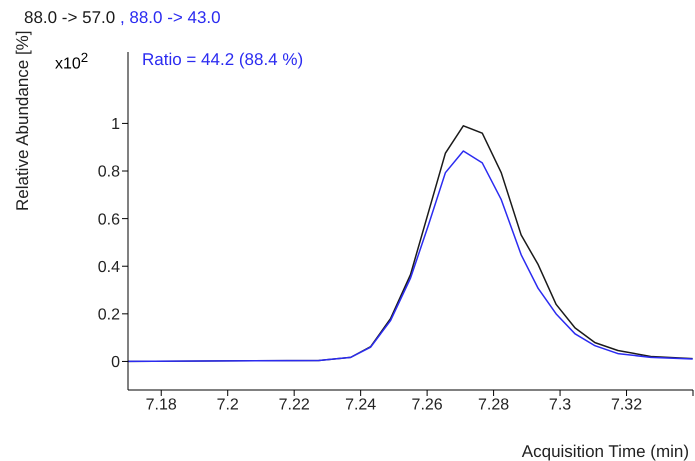  I want to click on text: 88.0 -> 43.0, so click(175, 17).